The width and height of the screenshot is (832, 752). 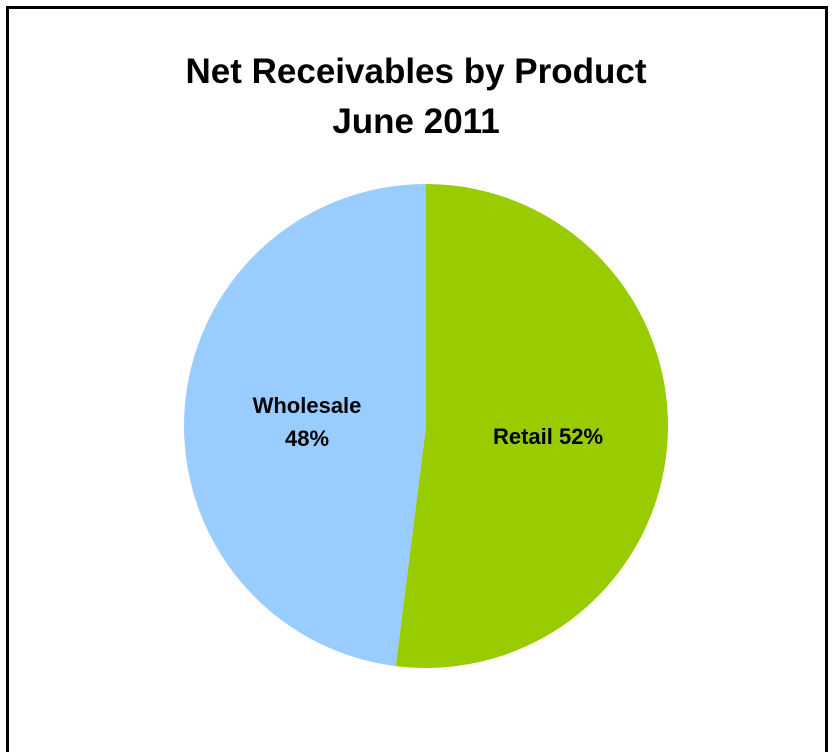 I want to click on chart-title: Net Receivables by Product, so click(x=416, y=71).